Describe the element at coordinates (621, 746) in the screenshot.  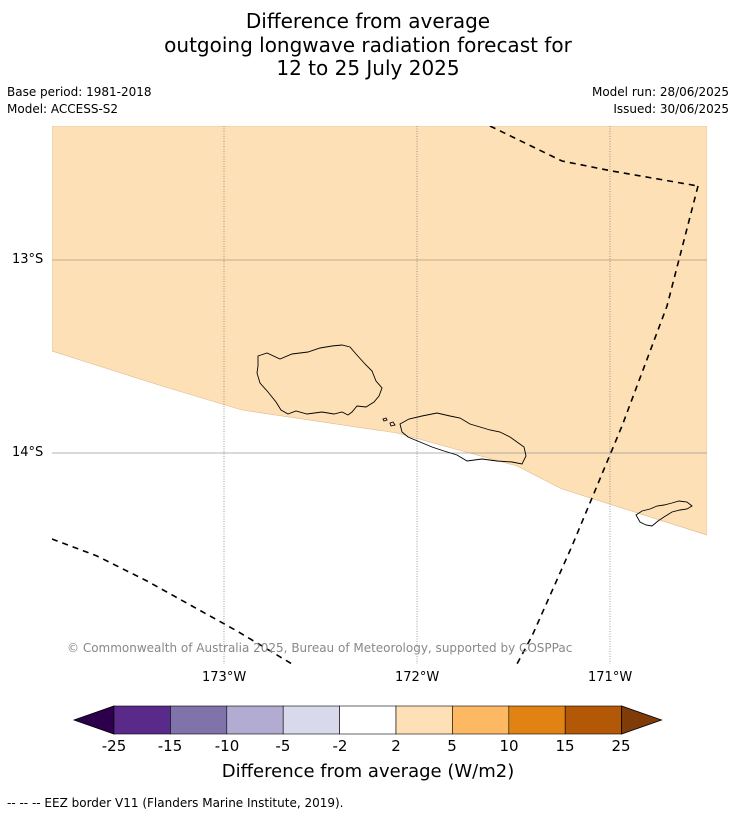
I see `colorbar-tick: 25` at that location.